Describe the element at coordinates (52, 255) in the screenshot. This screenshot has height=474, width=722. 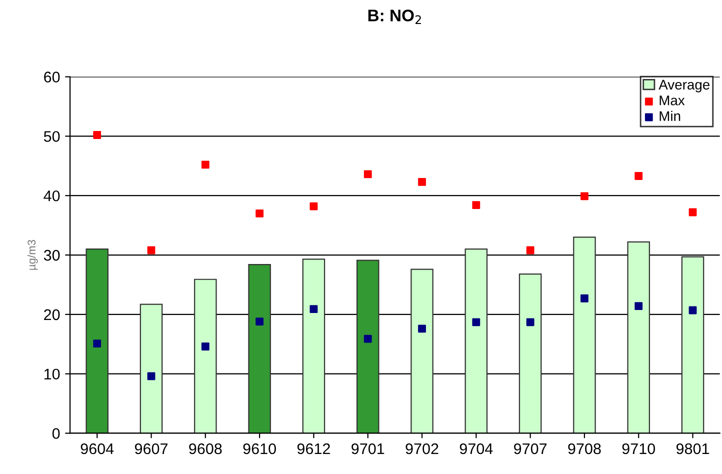
I see `y-tick-label: 30` at that location.